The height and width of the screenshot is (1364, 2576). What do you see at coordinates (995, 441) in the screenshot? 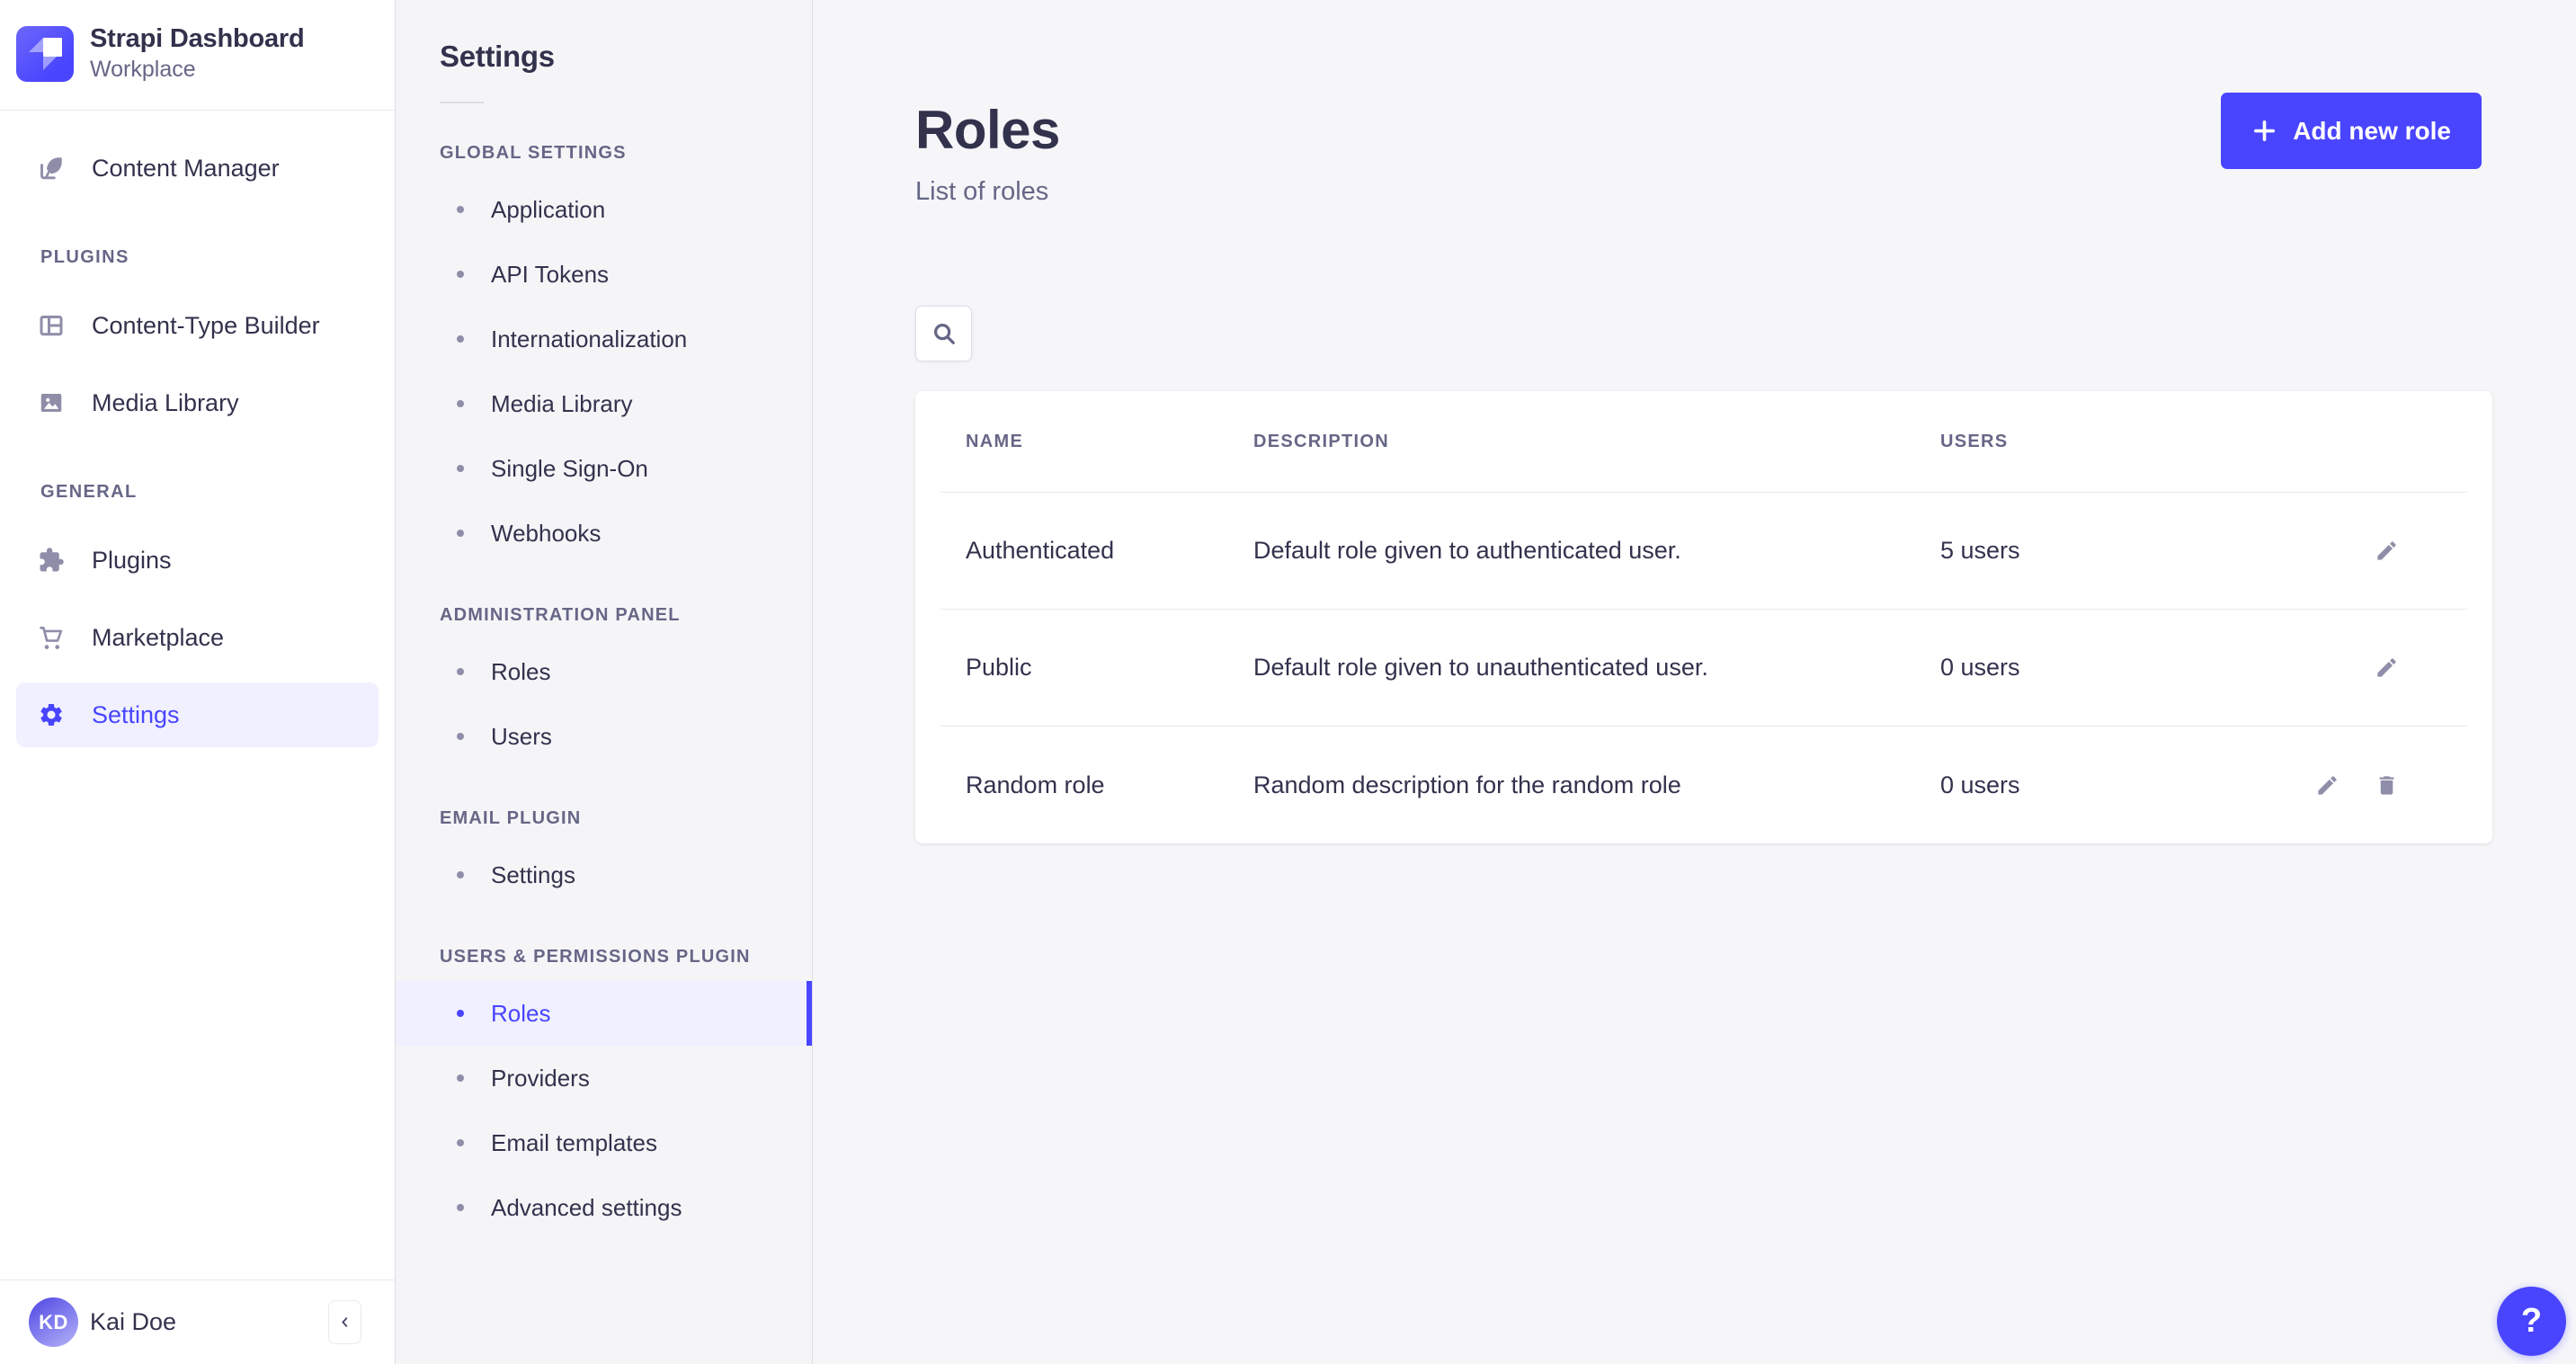
I see `column-header-name: NAME` at bounding box center [995, 441].